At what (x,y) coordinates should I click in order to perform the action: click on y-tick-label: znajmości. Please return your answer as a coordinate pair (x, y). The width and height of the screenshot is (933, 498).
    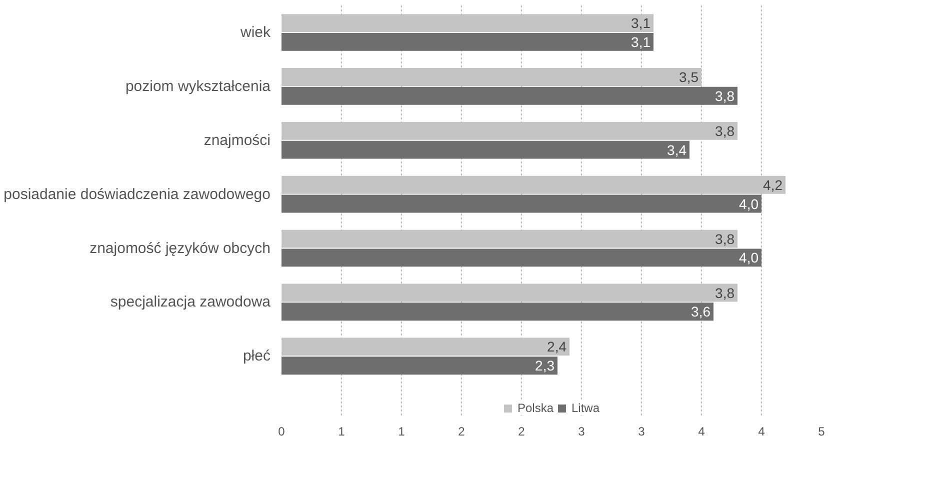
    Looking at the image, I should click on (237, 140).